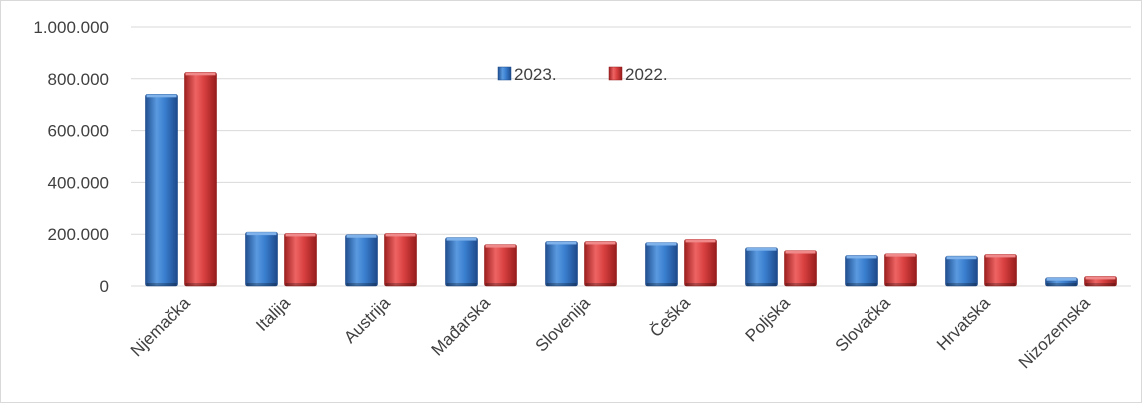 The image size is (1142, 404). What do you see at coordinates (78, 79) in the screenshot?
I see `y-tick-label: 800.000` at bounding box center [78, 79].